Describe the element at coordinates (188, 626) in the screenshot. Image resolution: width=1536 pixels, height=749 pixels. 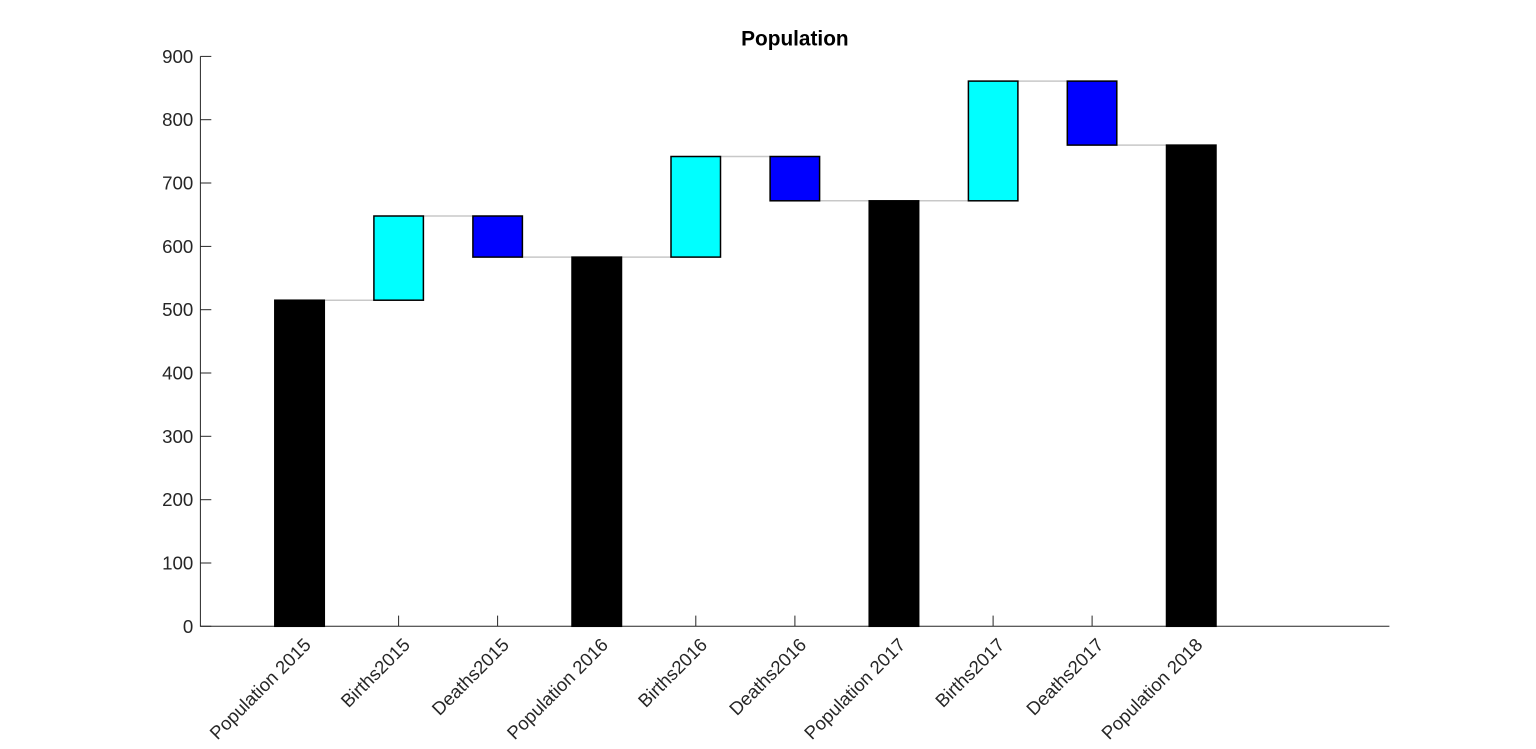
I see `svg-text: 0` at that location.